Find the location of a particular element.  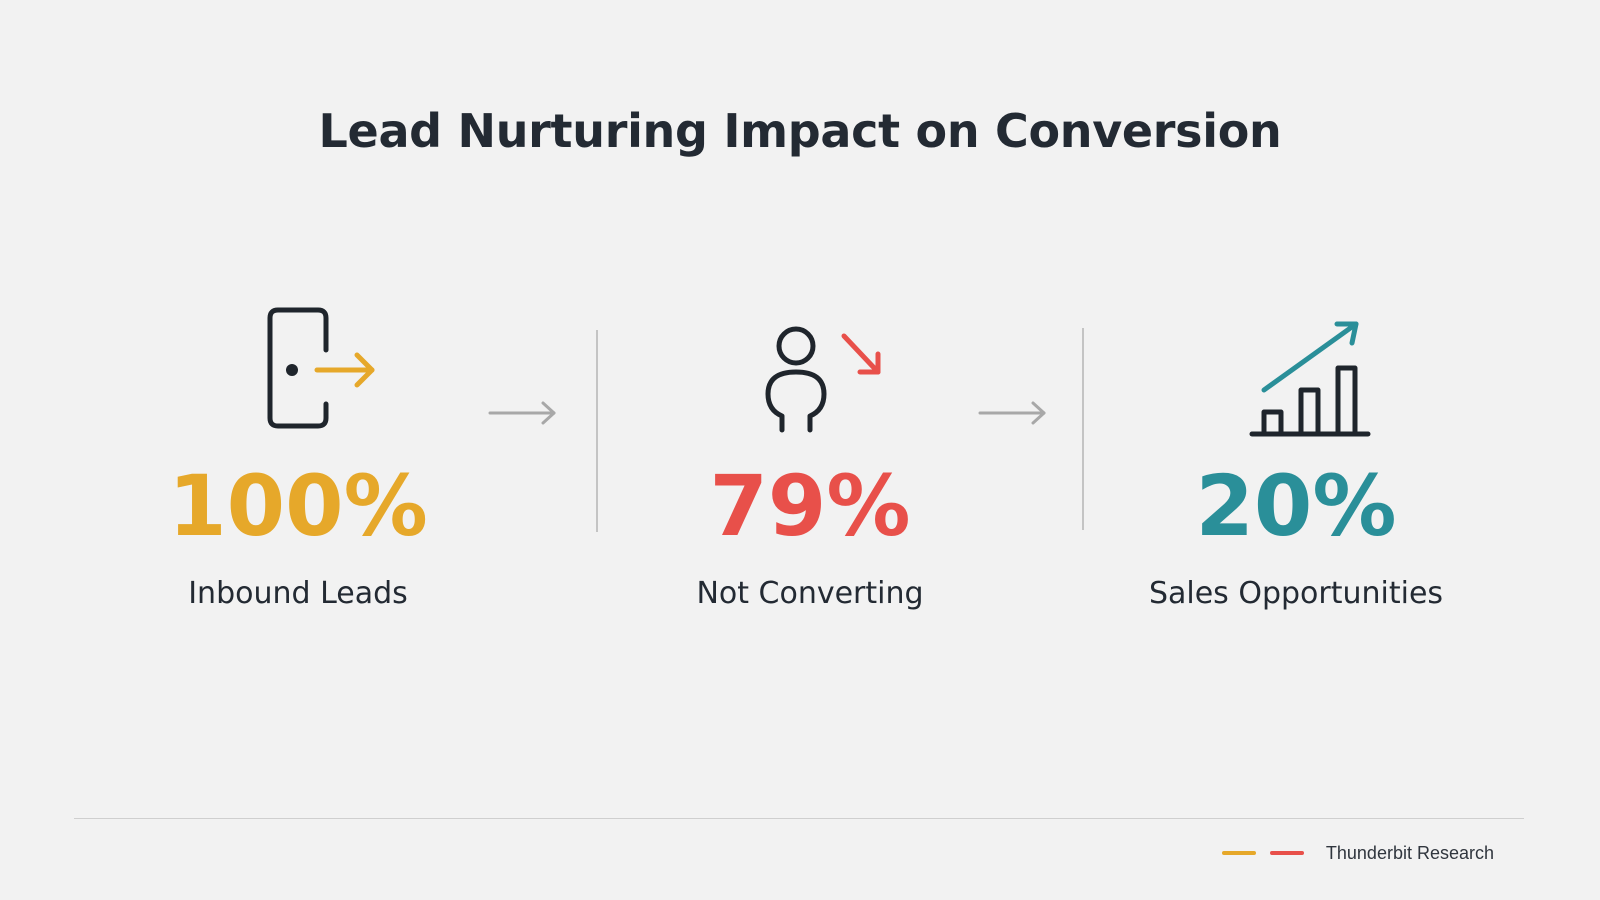

stage-label: Inbound Leads is located at coordinates (298, 593).